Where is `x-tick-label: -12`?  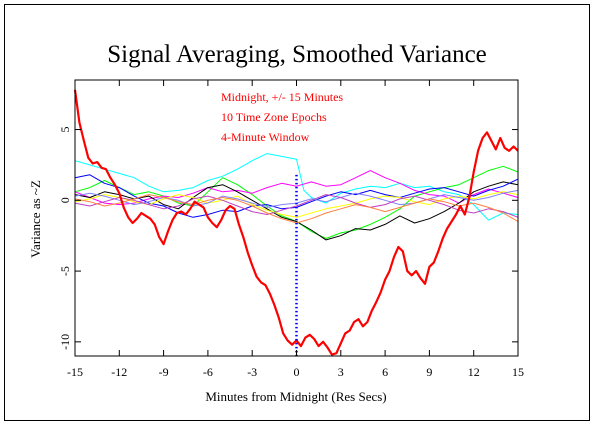
x-tick-label: -12 is located at coordinates (119, 372).